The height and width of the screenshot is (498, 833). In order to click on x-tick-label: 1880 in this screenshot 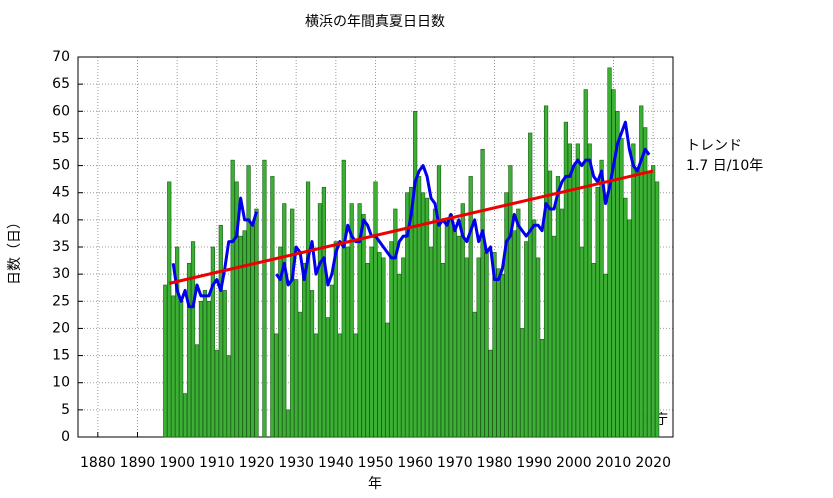, I will do `click(98, 463)`.